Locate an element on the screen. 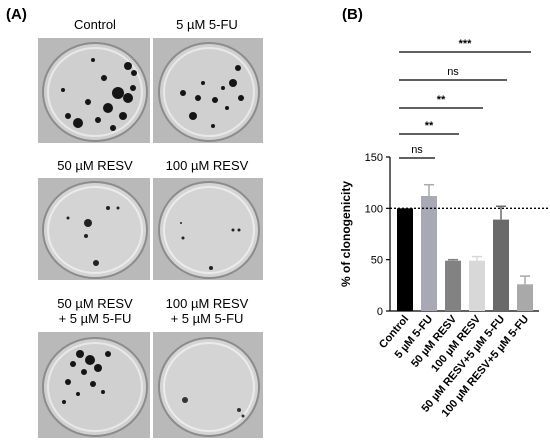 The height and width of the screenshot is (448, 550). well-image-50resv is located at coordinates (94, 229).